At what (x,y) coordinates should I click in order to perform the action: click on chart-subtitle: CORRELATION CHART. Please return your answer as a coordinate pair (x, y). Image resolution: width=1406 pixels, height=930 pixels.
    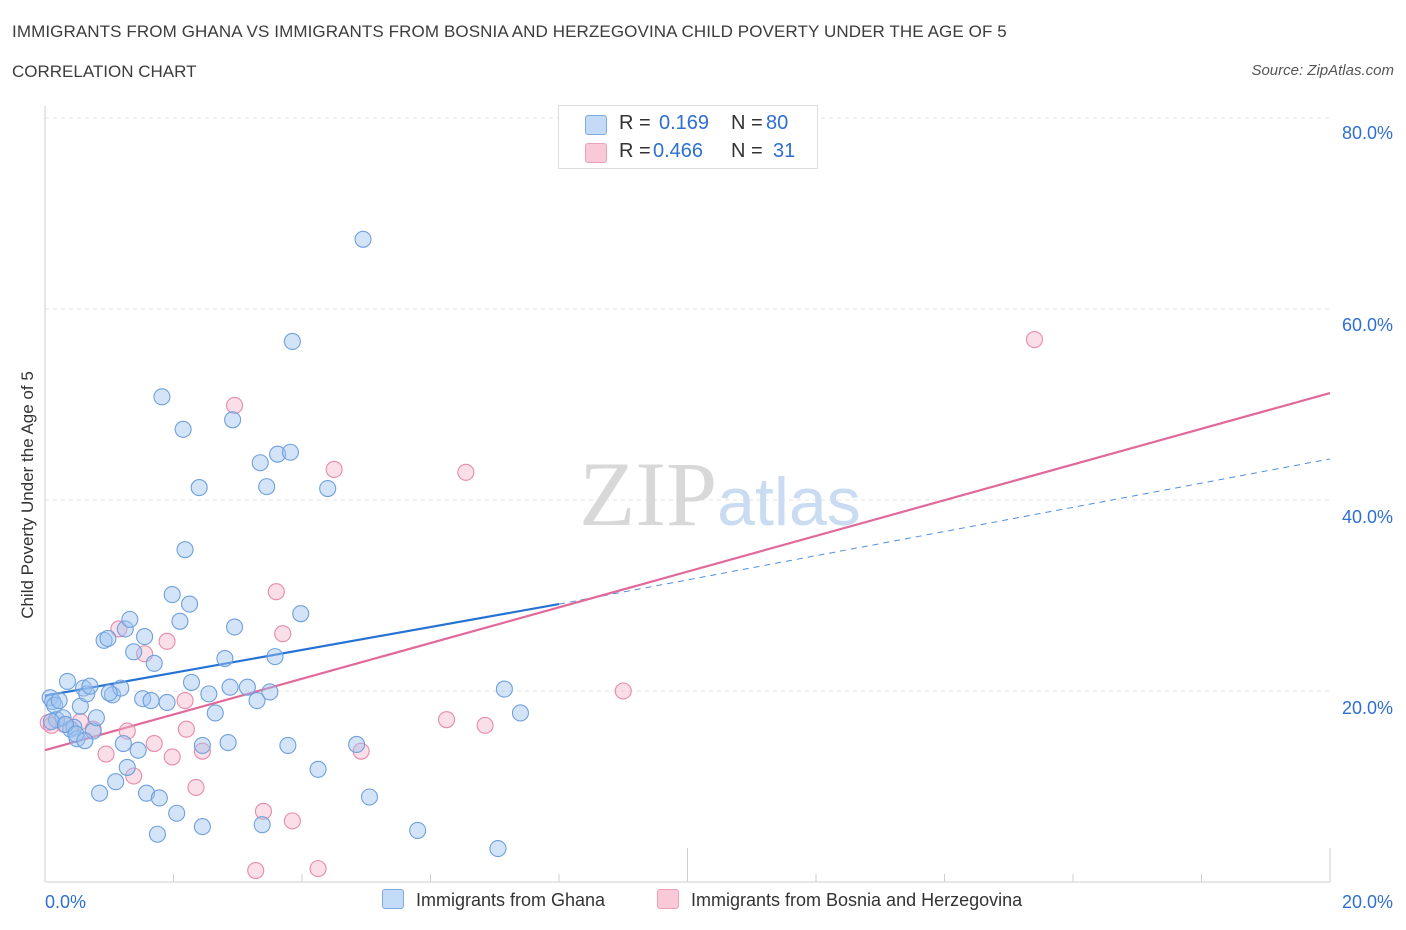
    Looking at the image, I should click on (104, 71).